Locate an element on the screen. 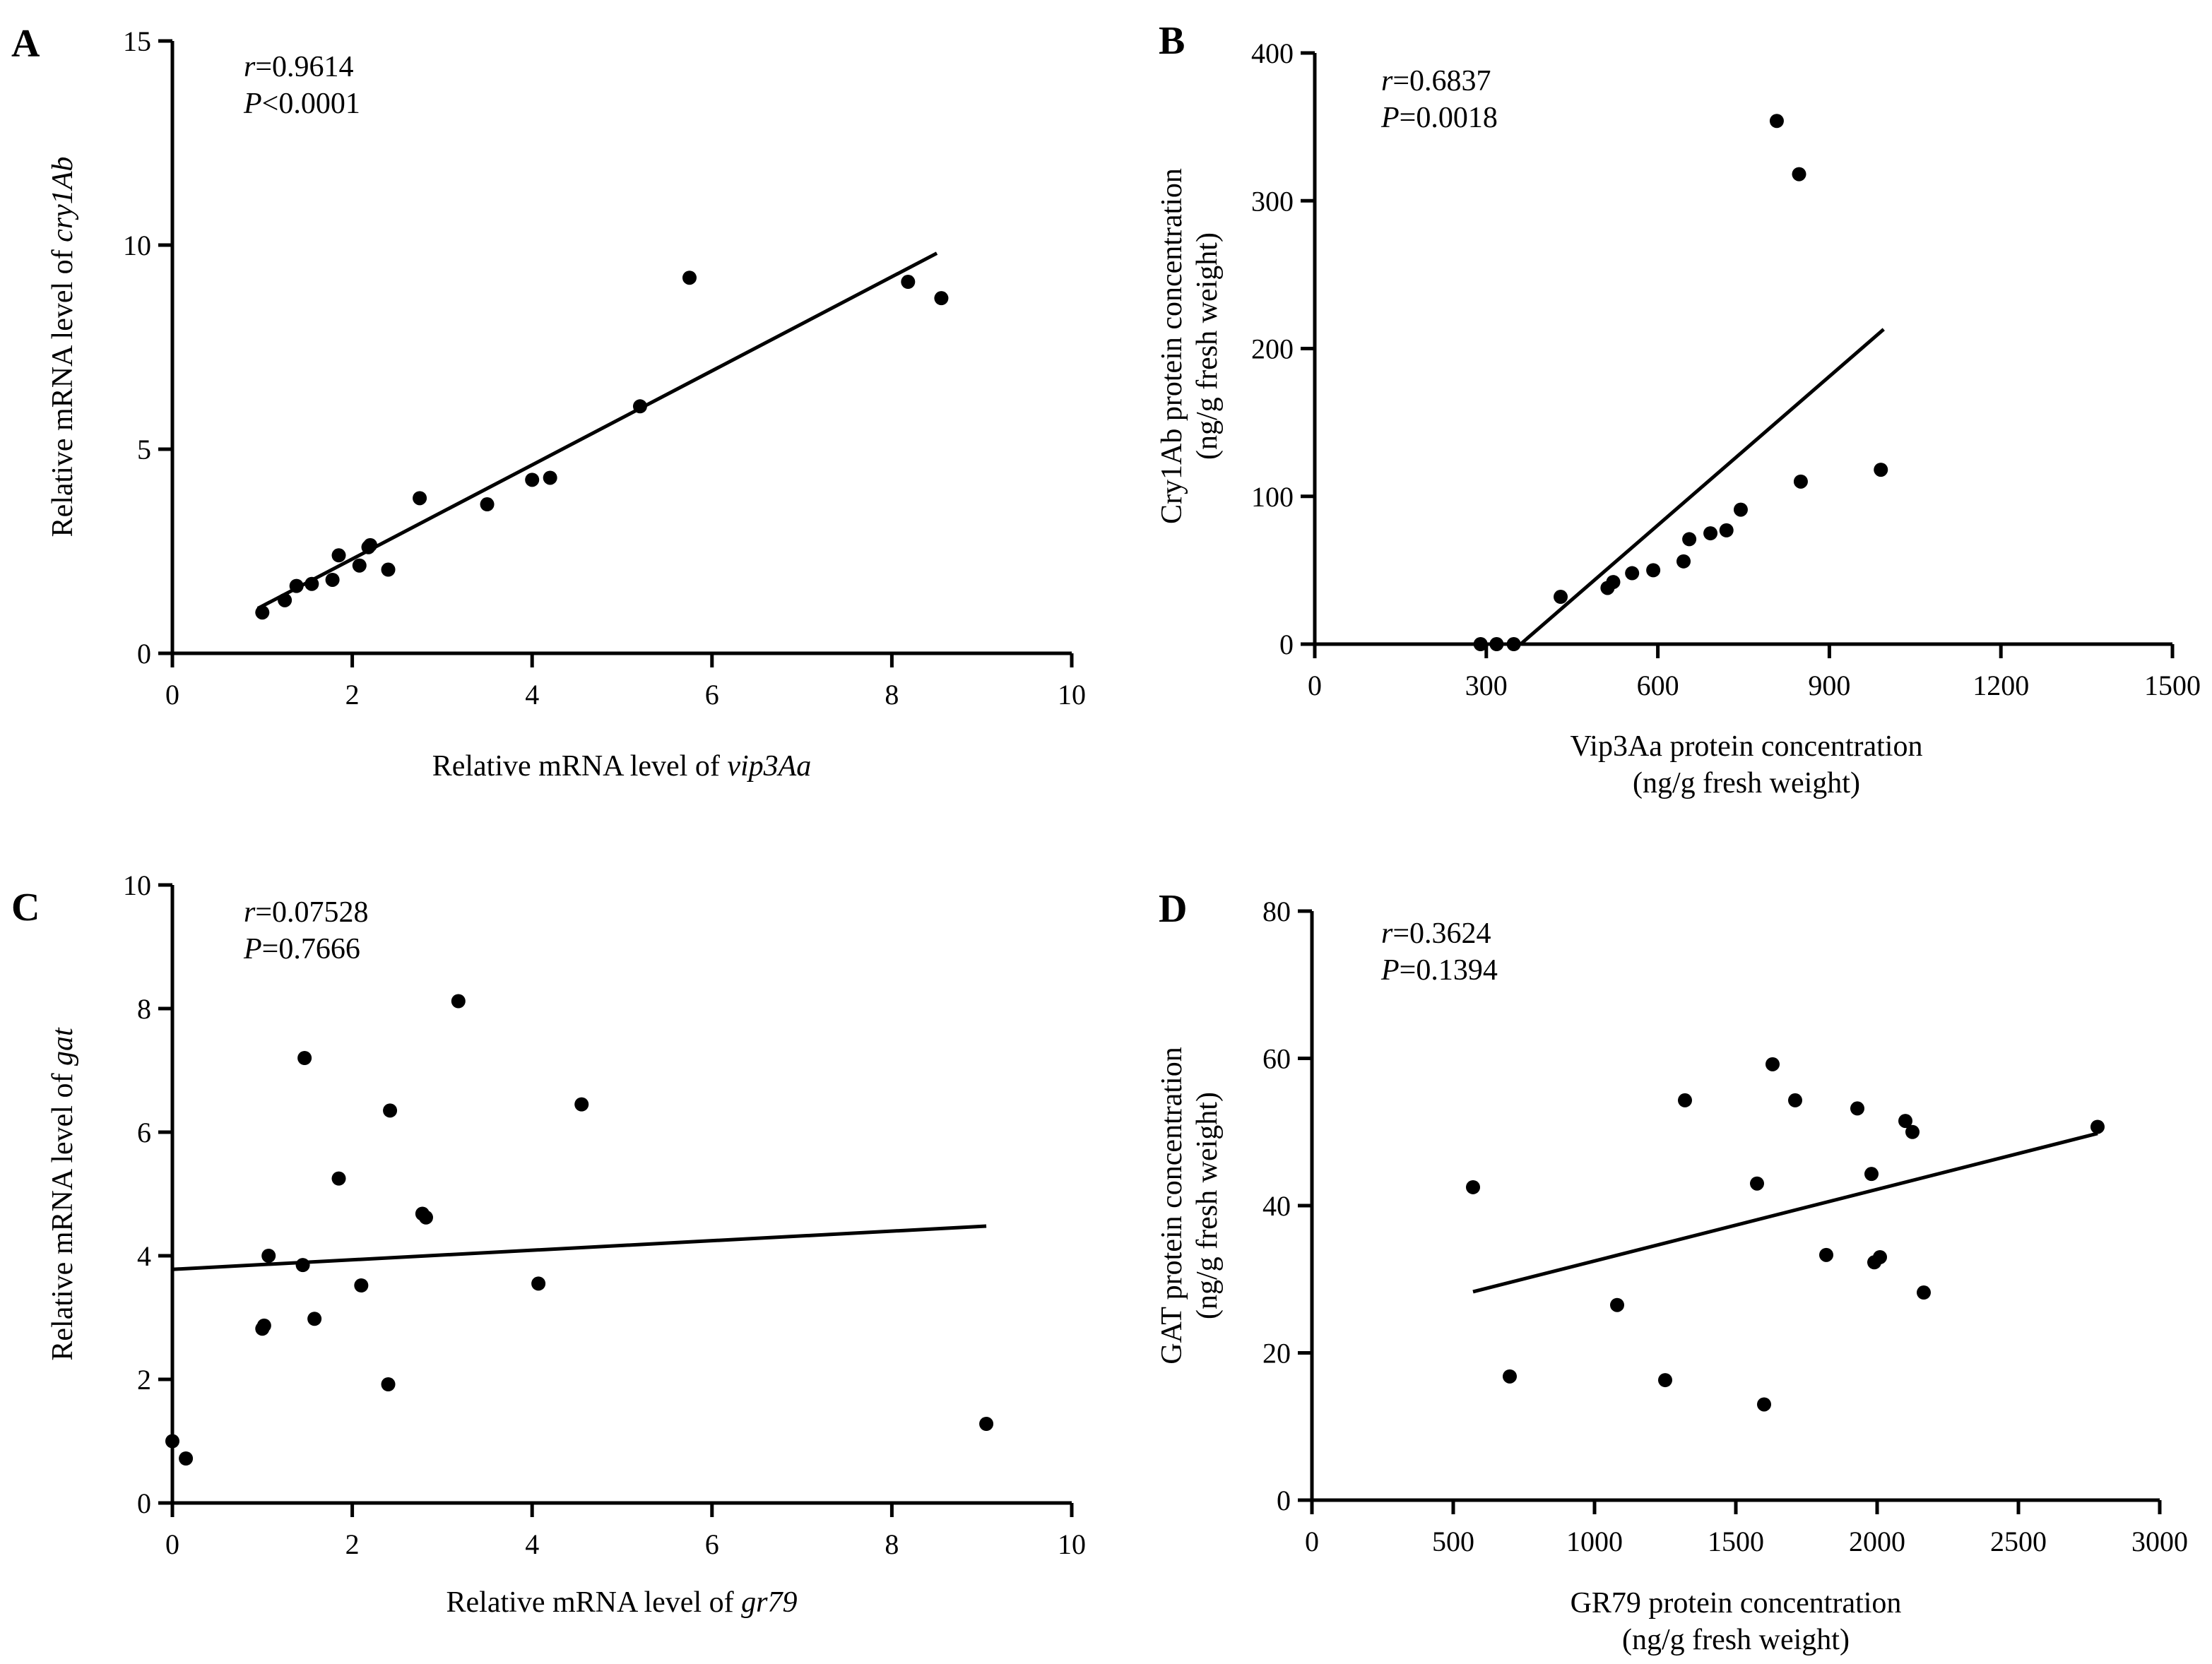 The width and height of the screenshot is (2212, 1664). x-tick-label: 1200 is located at coordinates (2001, 685).